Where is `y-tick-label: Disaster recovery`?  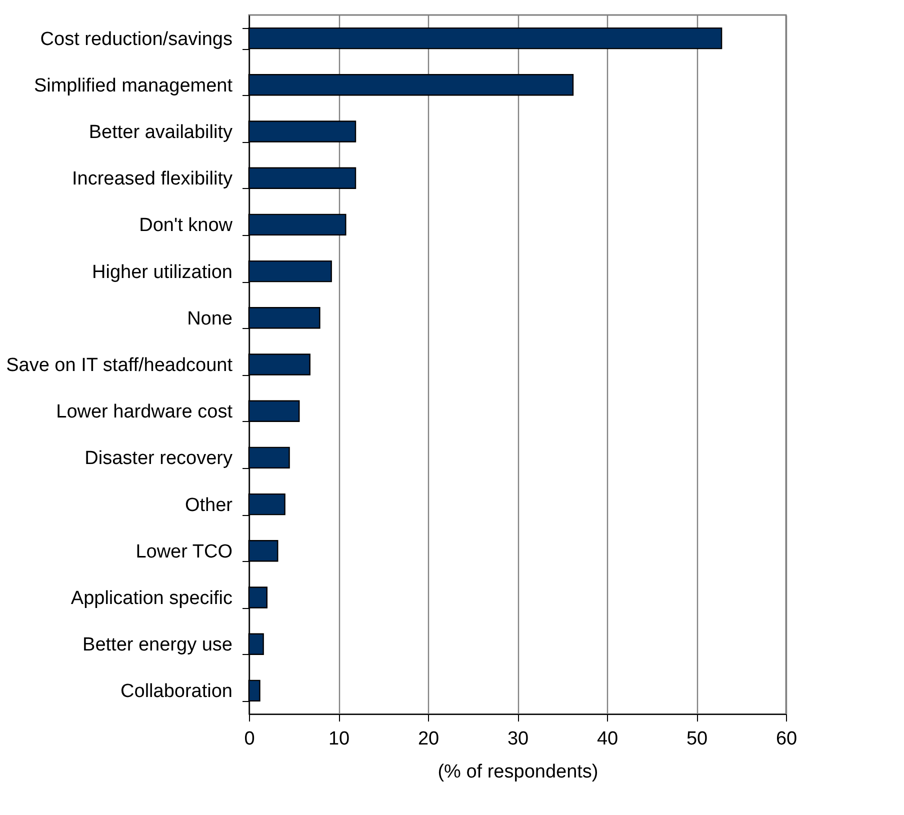 y-tick-label: Disaster recovery is located at coordinates (158, 459).